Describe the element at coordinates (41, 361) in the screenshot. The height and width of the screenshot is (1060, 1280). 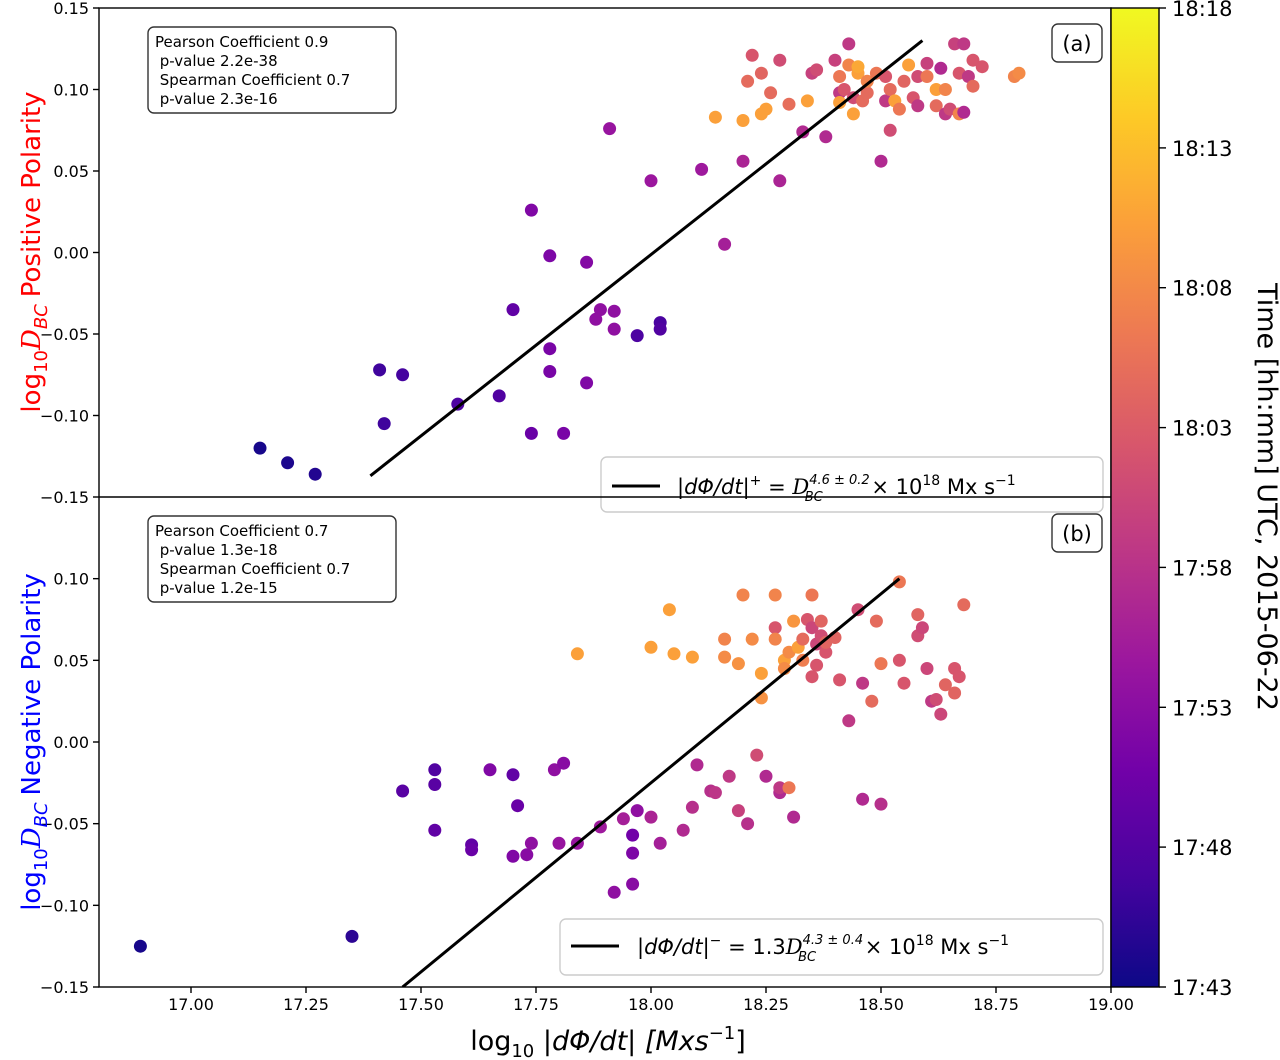
I see `panel-a-ylabel-sub: 10` at that location.